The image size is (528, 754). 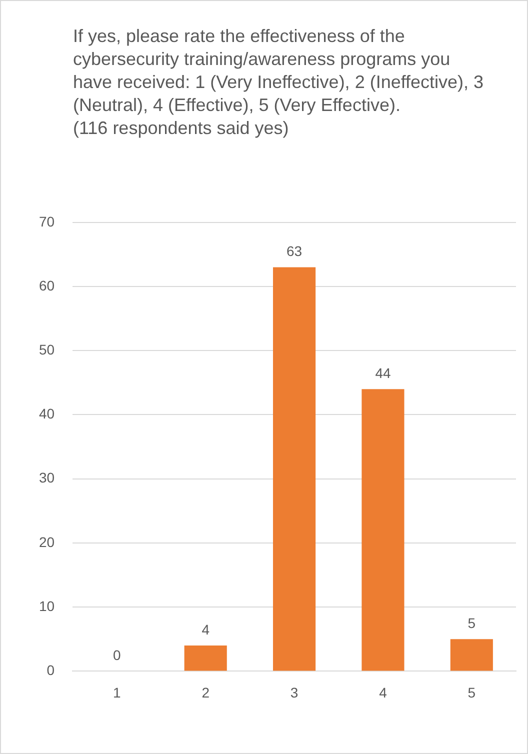 I want to click on y-tick-label: 20, so click(x=46, y=542).